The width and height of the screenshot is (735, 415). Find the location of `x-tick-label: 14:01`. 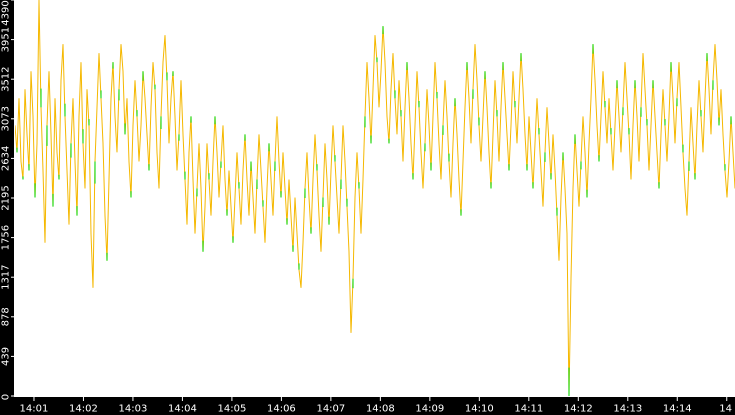

x-tick-label: 14:01 is located at coordinates (34, 409).